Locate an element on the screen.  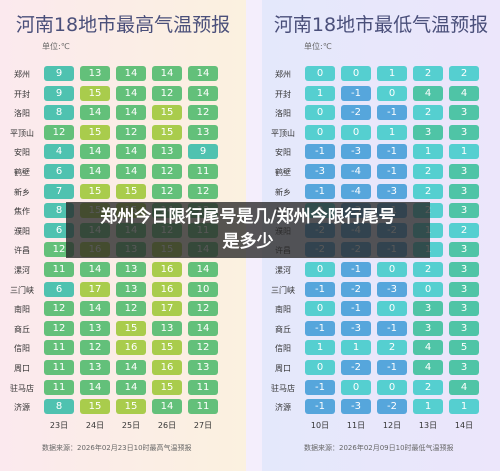
temp-cell: 10 is located at coordinates (203, 289).